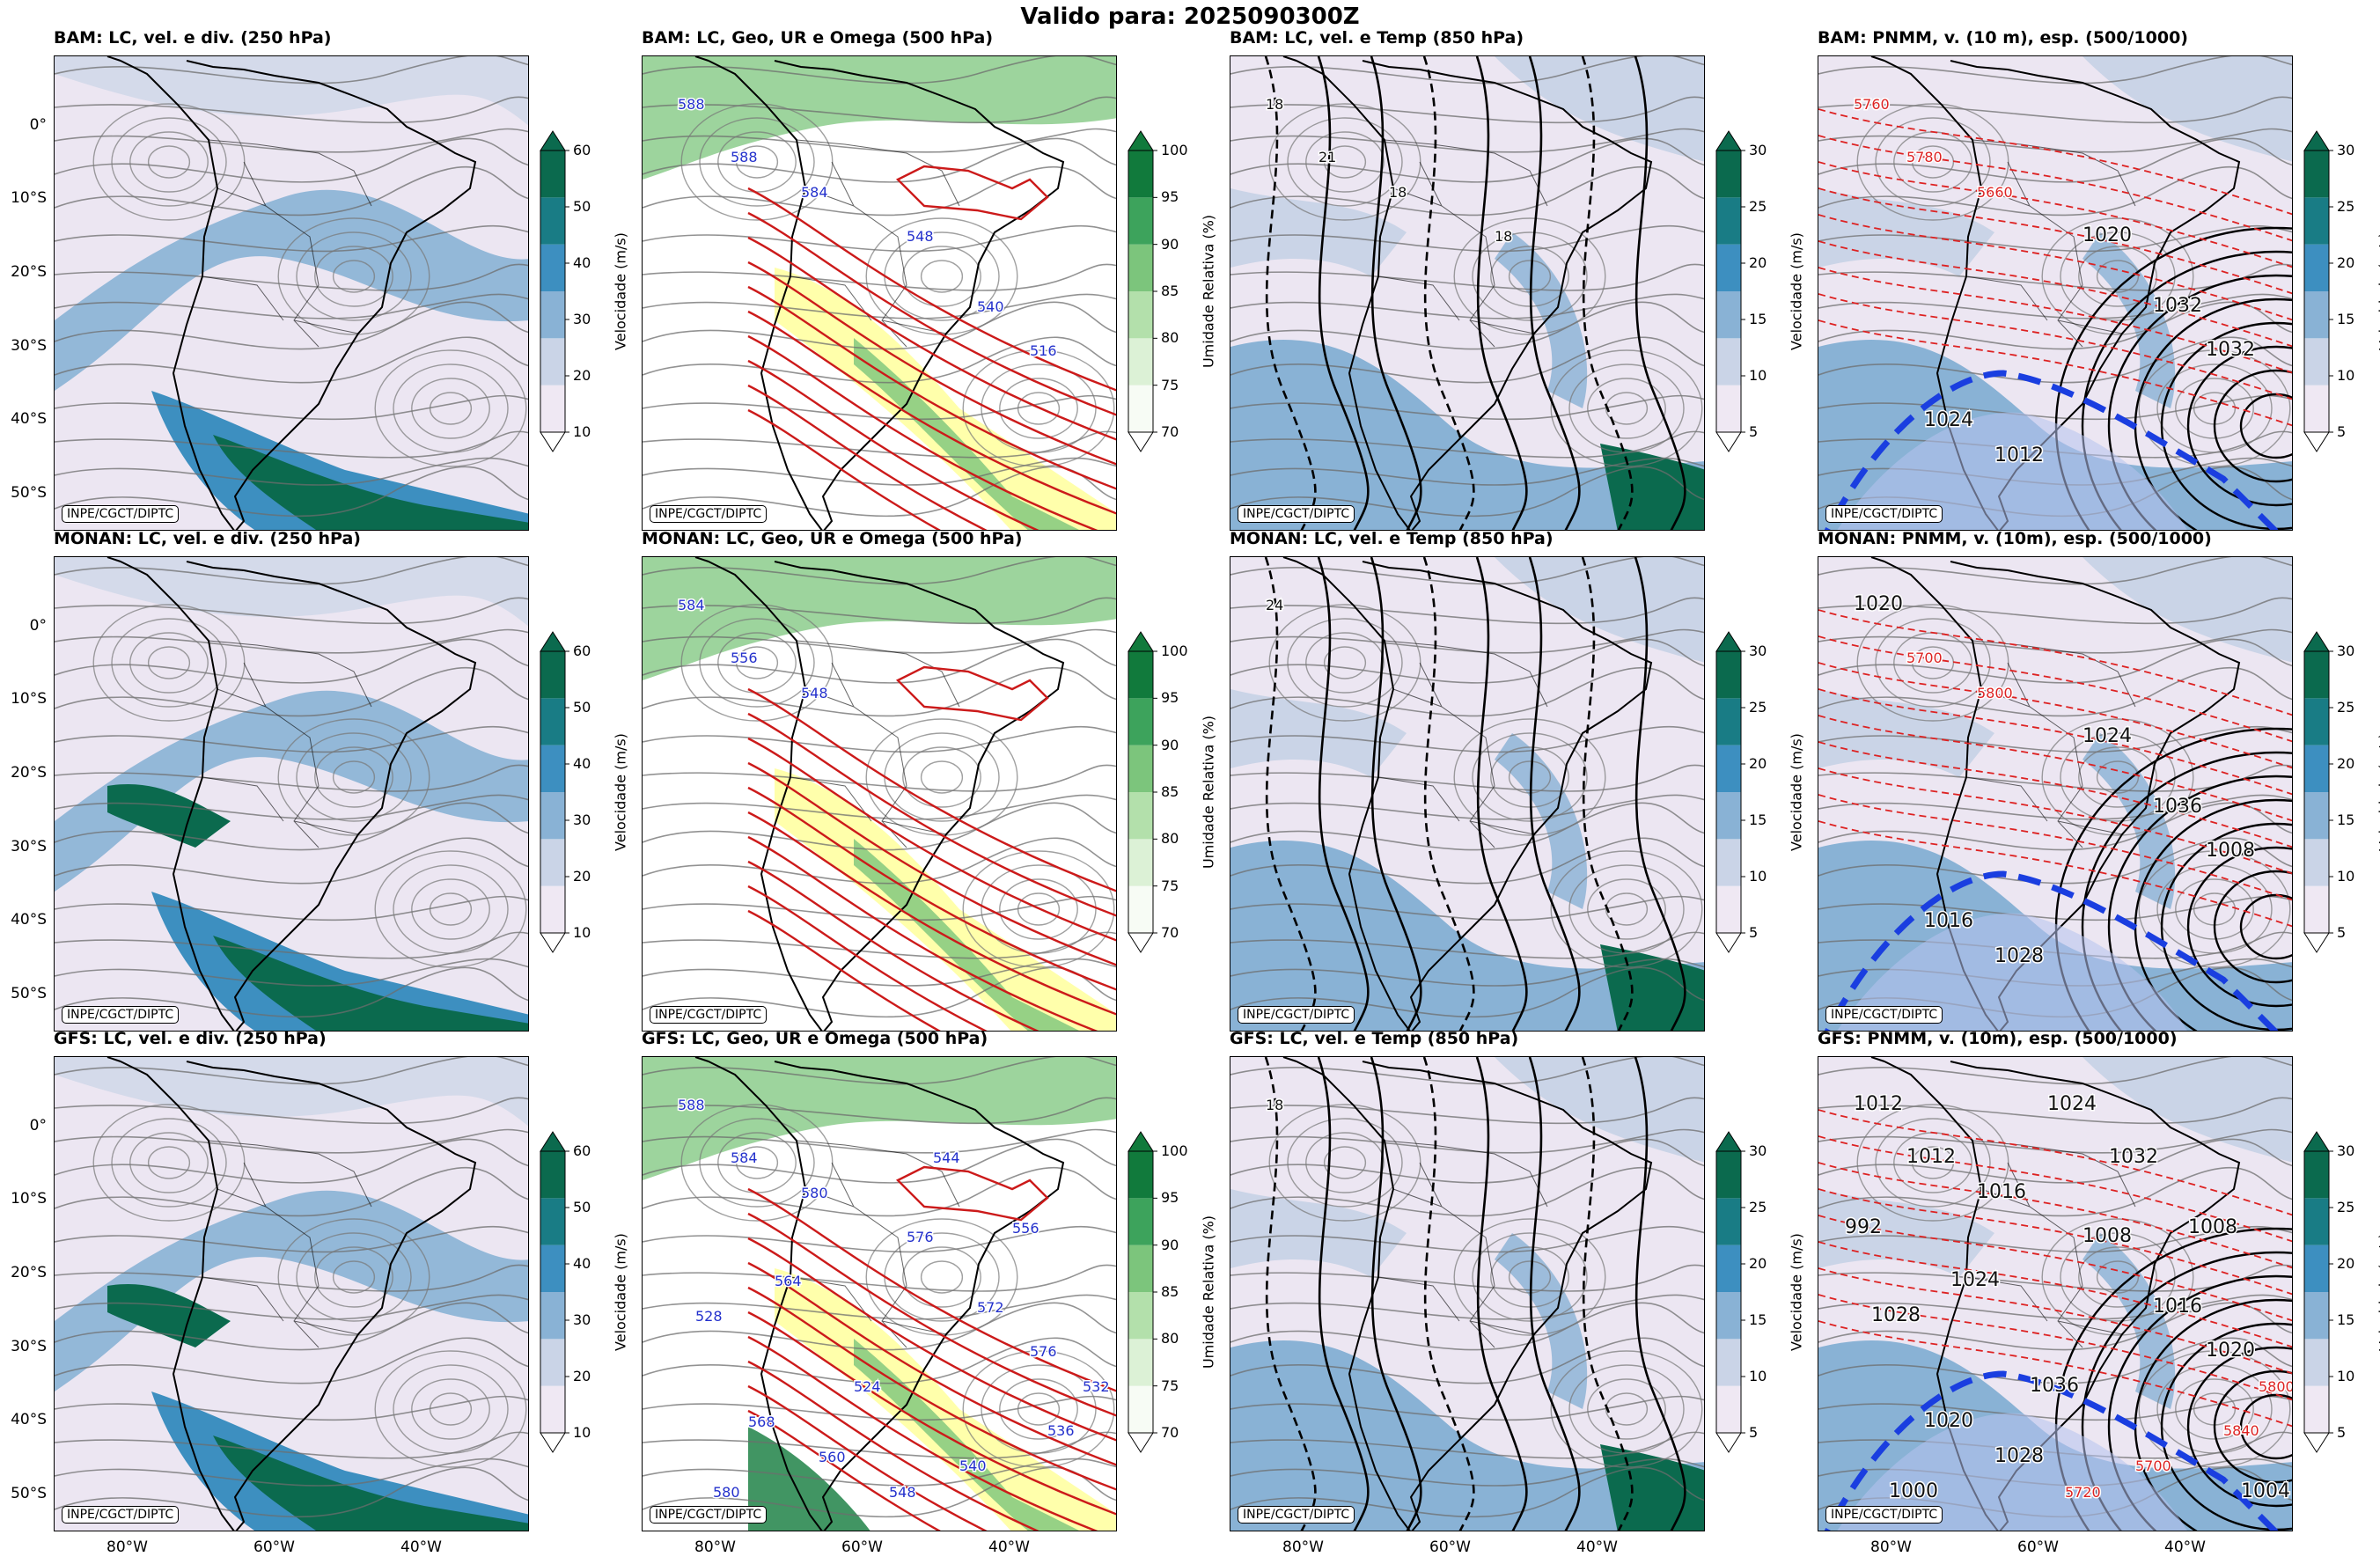 The image size is (2380, 1564). What do you see at coordinates (814, 693) in the screenshot?
I see `contour-label: 548` at bounding box center [814, 693].